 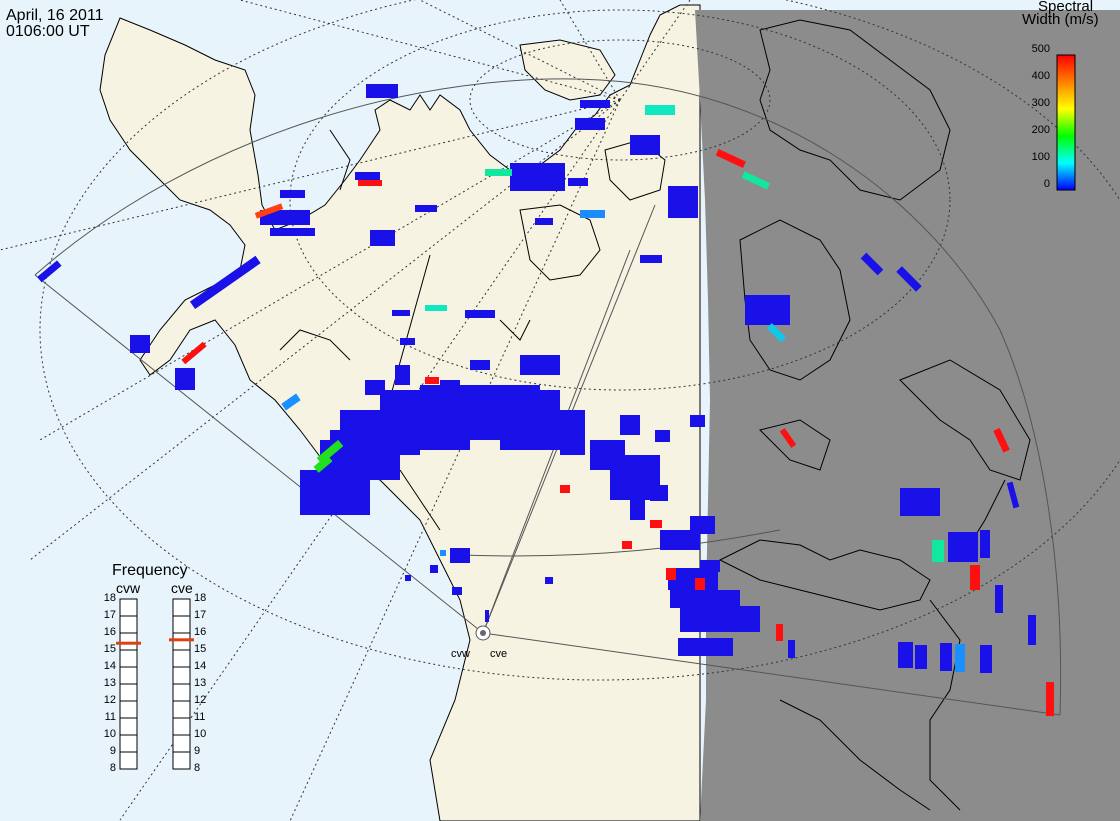 What do you see at coordinates (155, 641) in the screenshot?
I see `frequency-markers` at bounding box center [155, 641].